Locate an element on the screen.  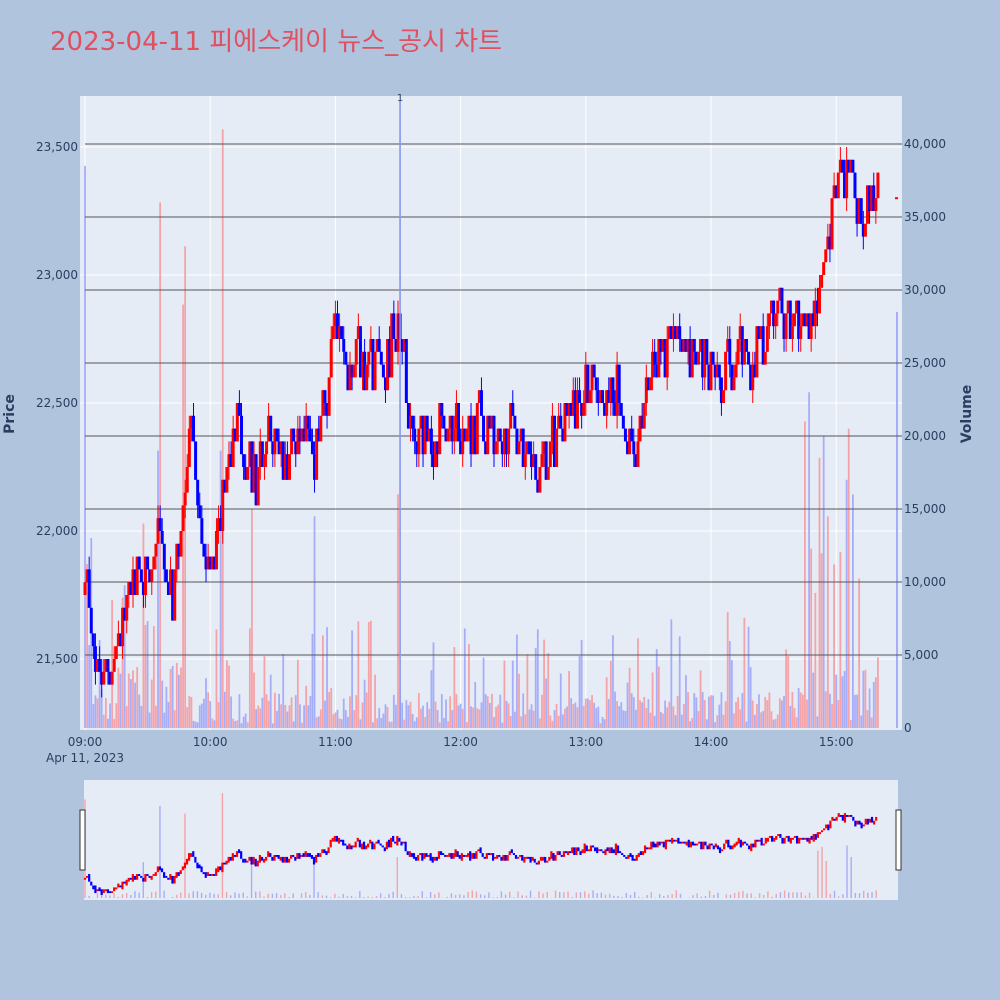
range-slider-right-handle is located at coordinates (898, 840).